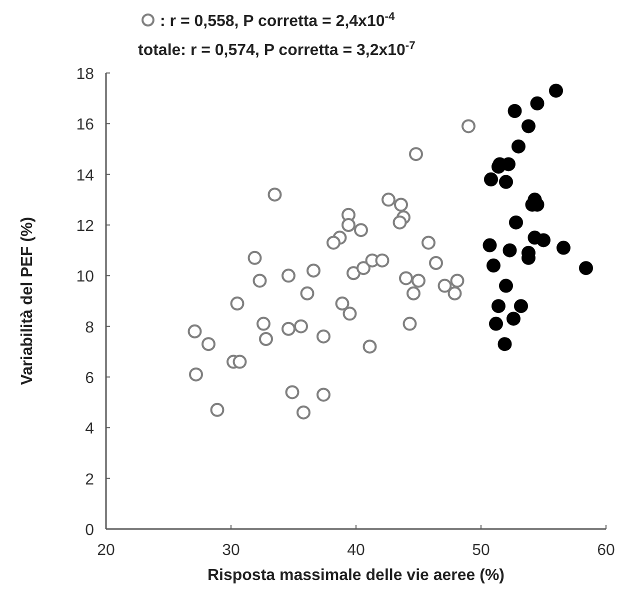 The height and width of the screenshot is (598, 617). What do you see at coordinates (85, 125) in the screenshot?
I see `y-tick-label: 16` at bounding box center [85, 125].